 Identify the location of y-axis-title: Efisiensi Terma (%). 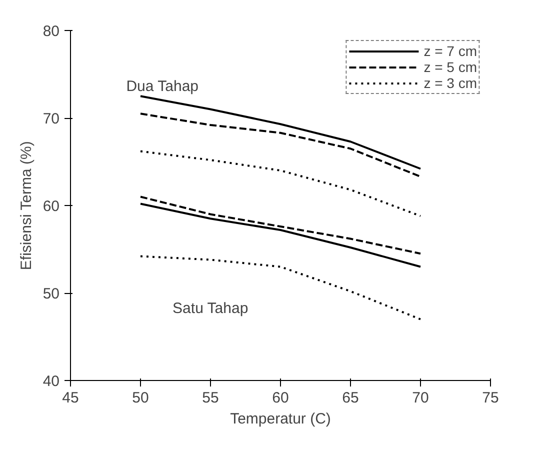
(26, 205).